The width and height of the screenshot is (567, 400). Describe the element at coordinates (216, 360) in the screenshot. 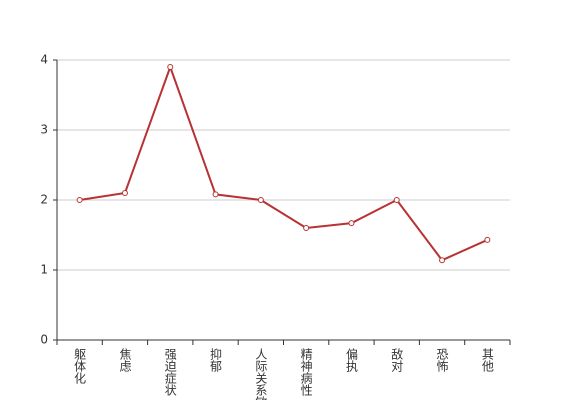

I see `x-tick-label: 抑郁` at that location.